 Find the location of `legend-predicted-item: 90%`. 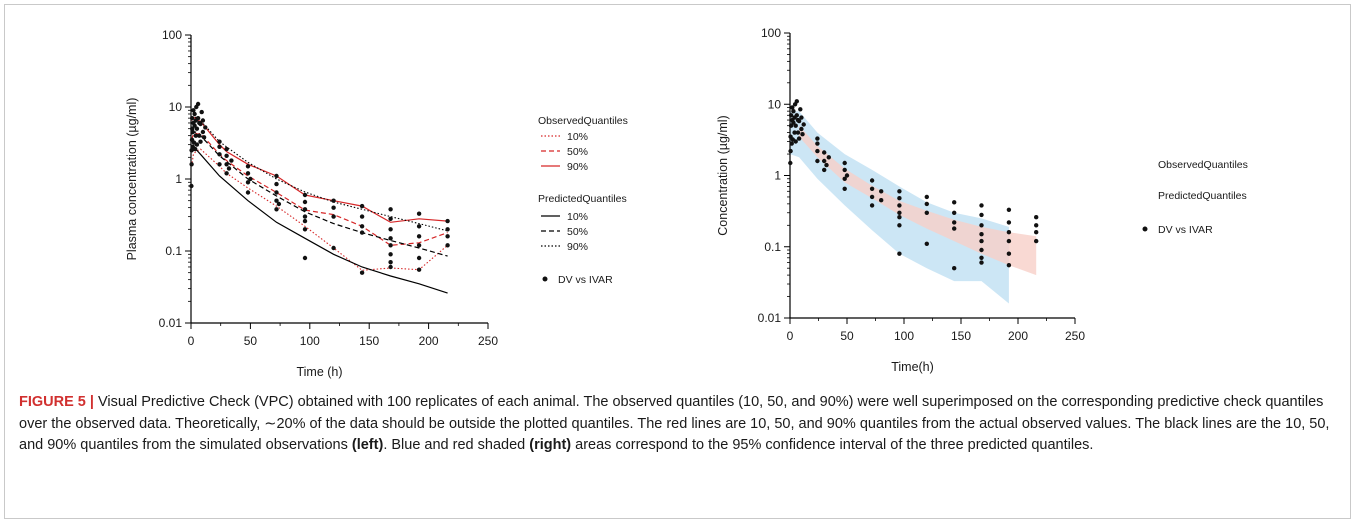

legend-predicted-item: 90% is located at coordinates (577, 247).